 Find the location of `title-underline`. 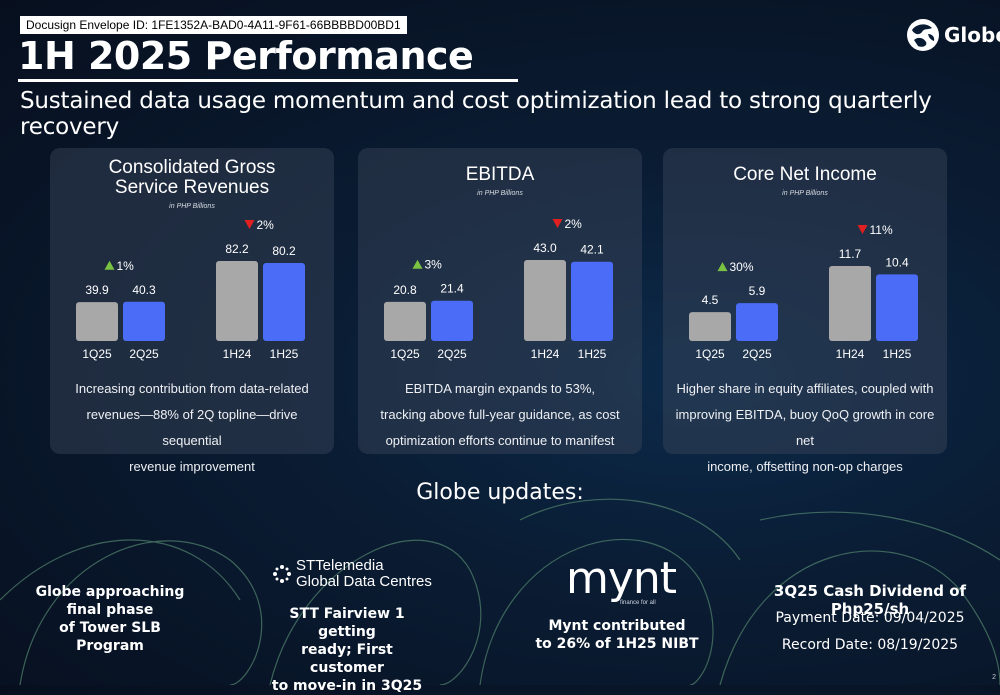

title-underline is located at coordinates (268, 80).